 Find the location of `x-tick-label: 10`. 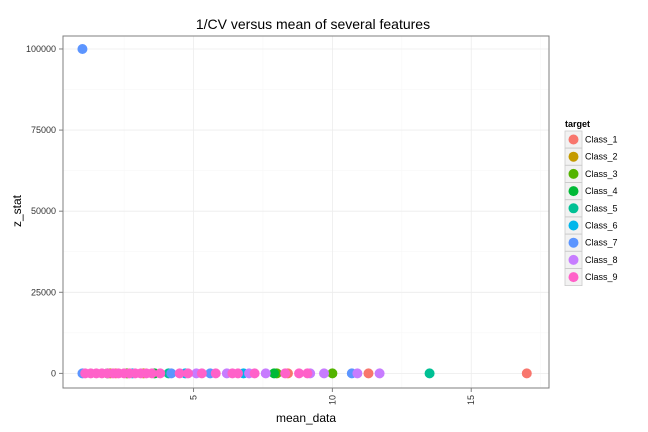

x-tick-label: 10 is located at coordinates (332, 400).